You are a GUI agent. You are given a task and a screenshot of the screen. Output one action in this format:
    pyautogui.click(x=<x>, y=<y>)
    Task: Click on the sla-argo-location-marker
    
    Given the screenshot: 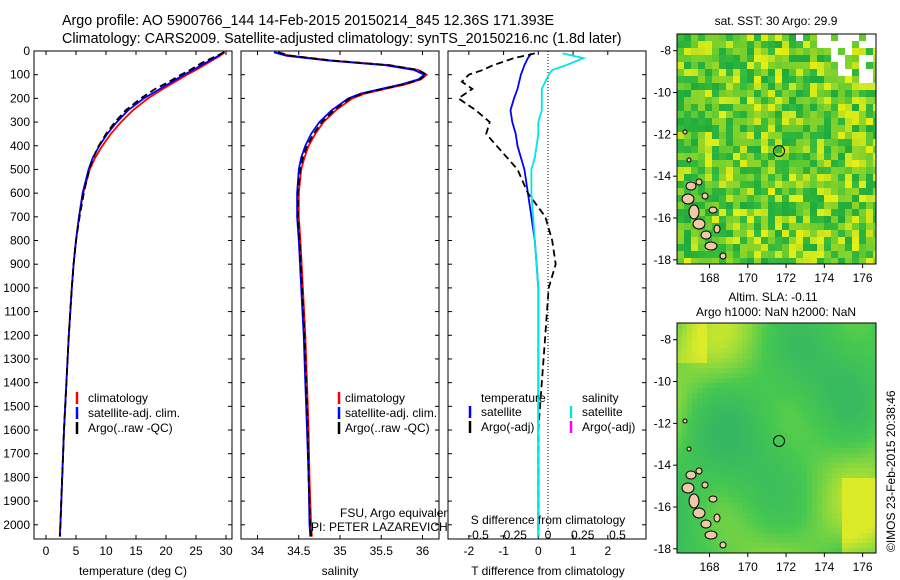 What is the action you would take?
    pyautogui.click(x=779, y=441)
    